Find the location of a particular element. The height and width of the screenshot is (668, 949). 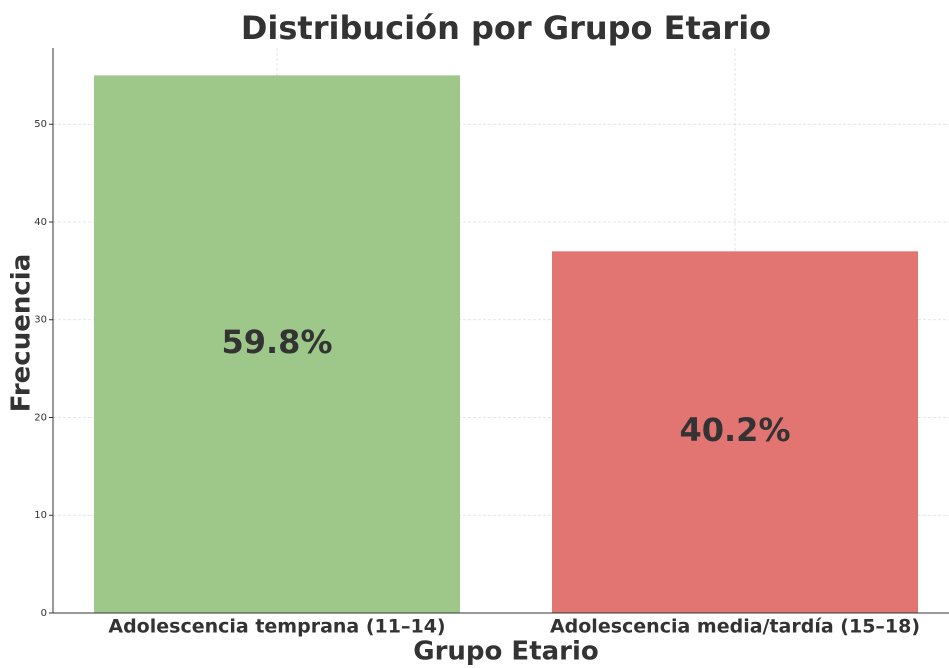

x-axis-label: Grupo Etario is located at coordinates (506, 652).